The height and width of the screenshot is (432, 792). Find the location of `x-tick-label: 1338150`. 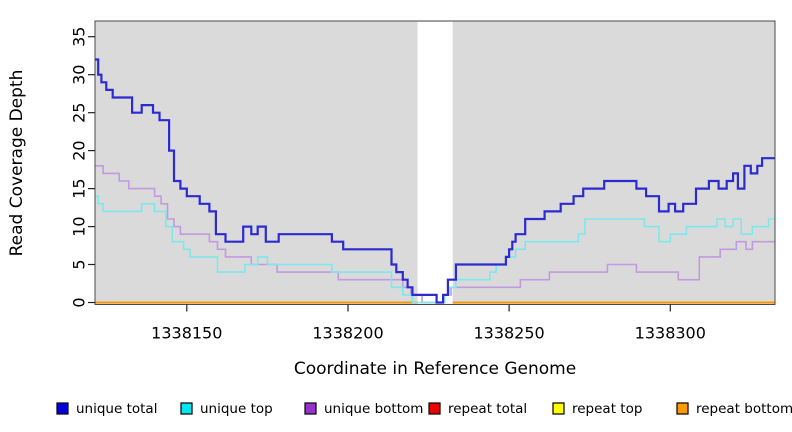

x-tick-label: 1338150 is located at coordinates (186, 333).